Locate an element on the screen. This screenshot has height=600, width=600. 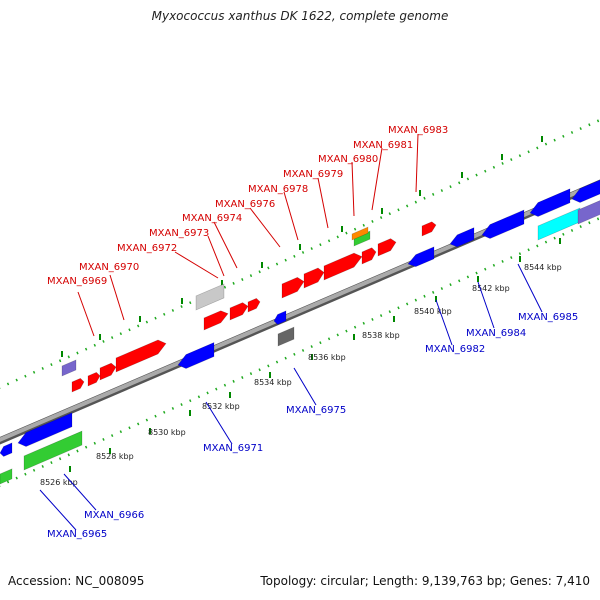
ruler-tick-label: 8542 kbp is located at coordinates (491, 288).